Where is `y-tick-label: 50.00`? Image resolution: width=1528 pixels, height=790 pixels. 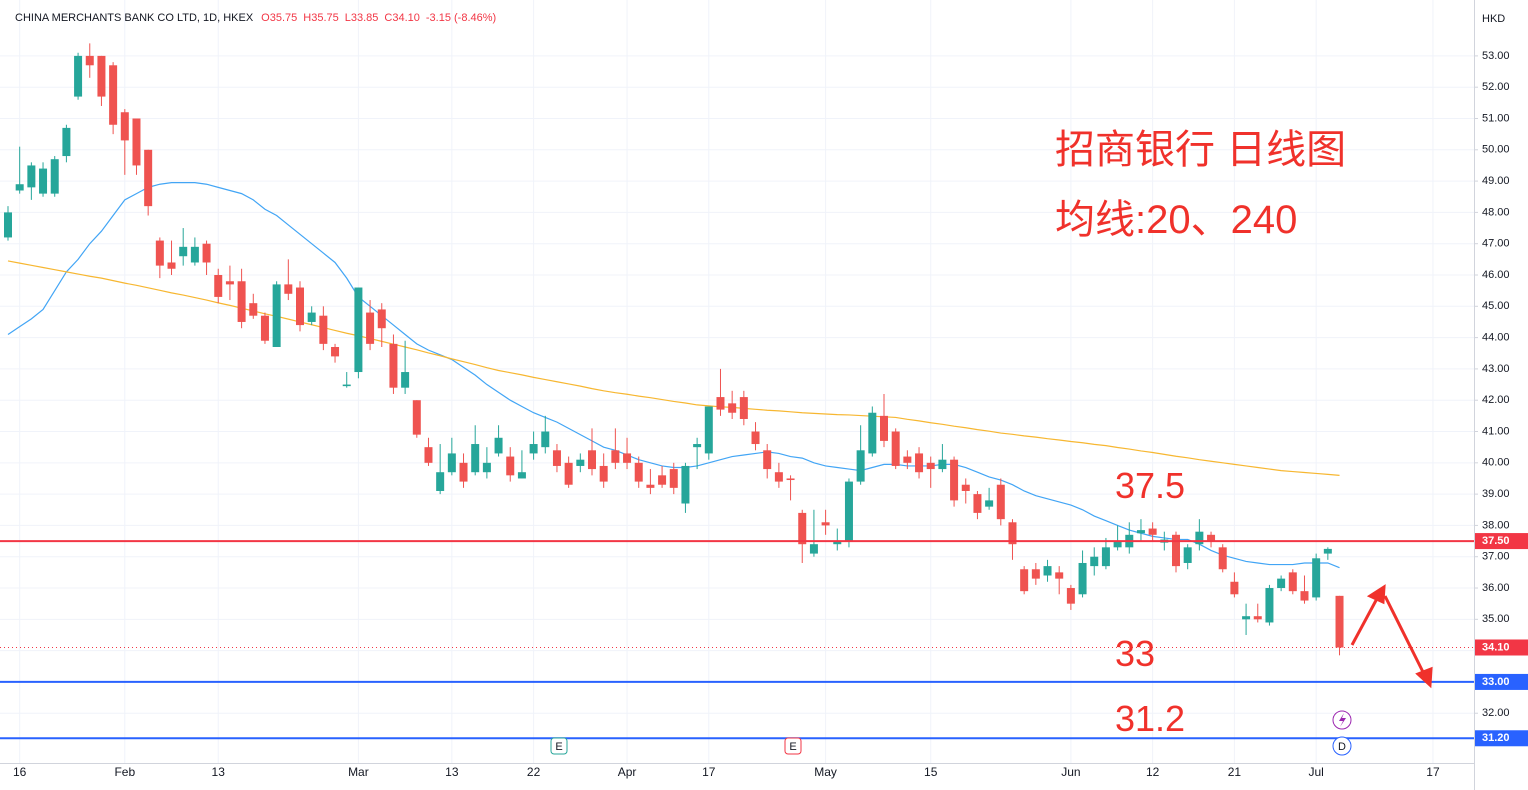
y-tick-label: 50.00 is located at coordinates (1496, 150).